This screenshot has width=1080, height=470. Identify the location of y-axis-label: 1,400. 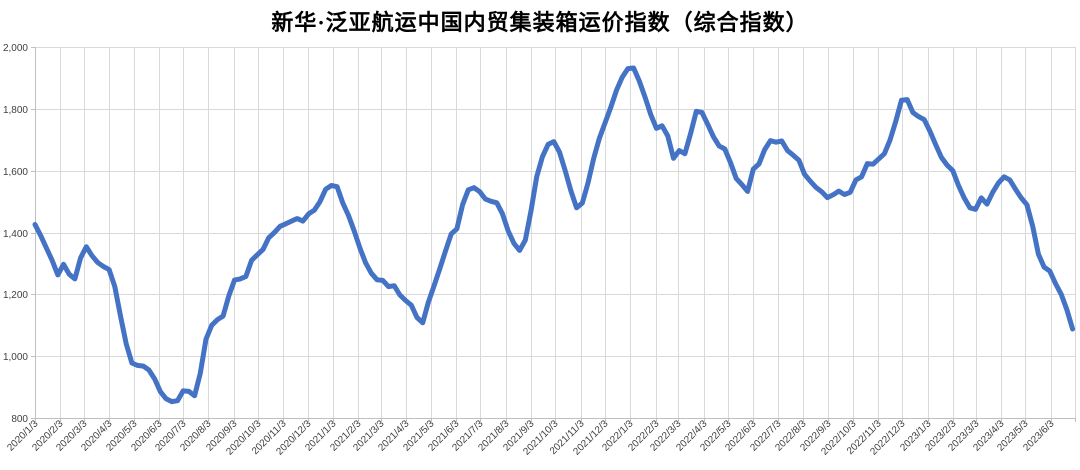
(15, 234).